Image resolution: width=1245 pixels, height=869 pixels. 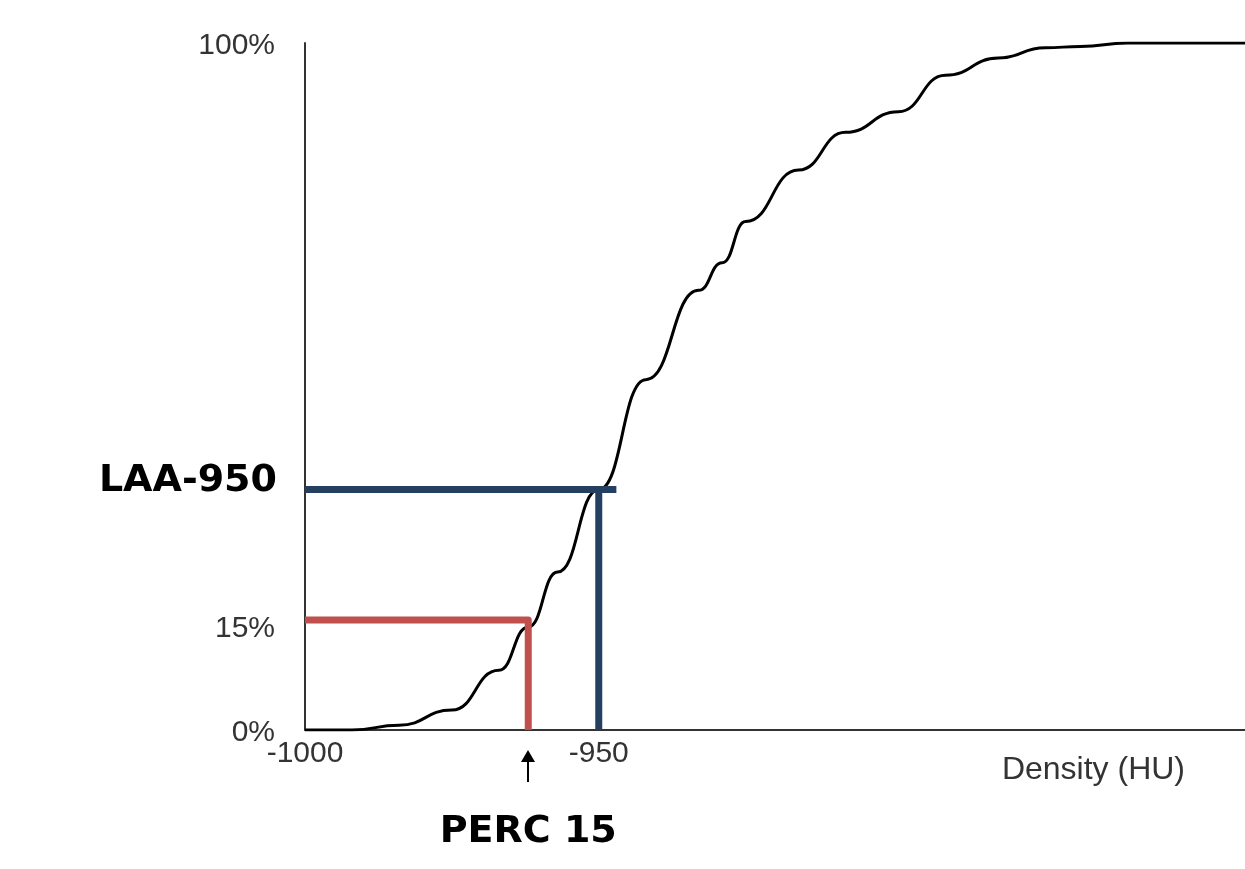 I want to click on annotation: PERC 15, so click(x=528, y=829).